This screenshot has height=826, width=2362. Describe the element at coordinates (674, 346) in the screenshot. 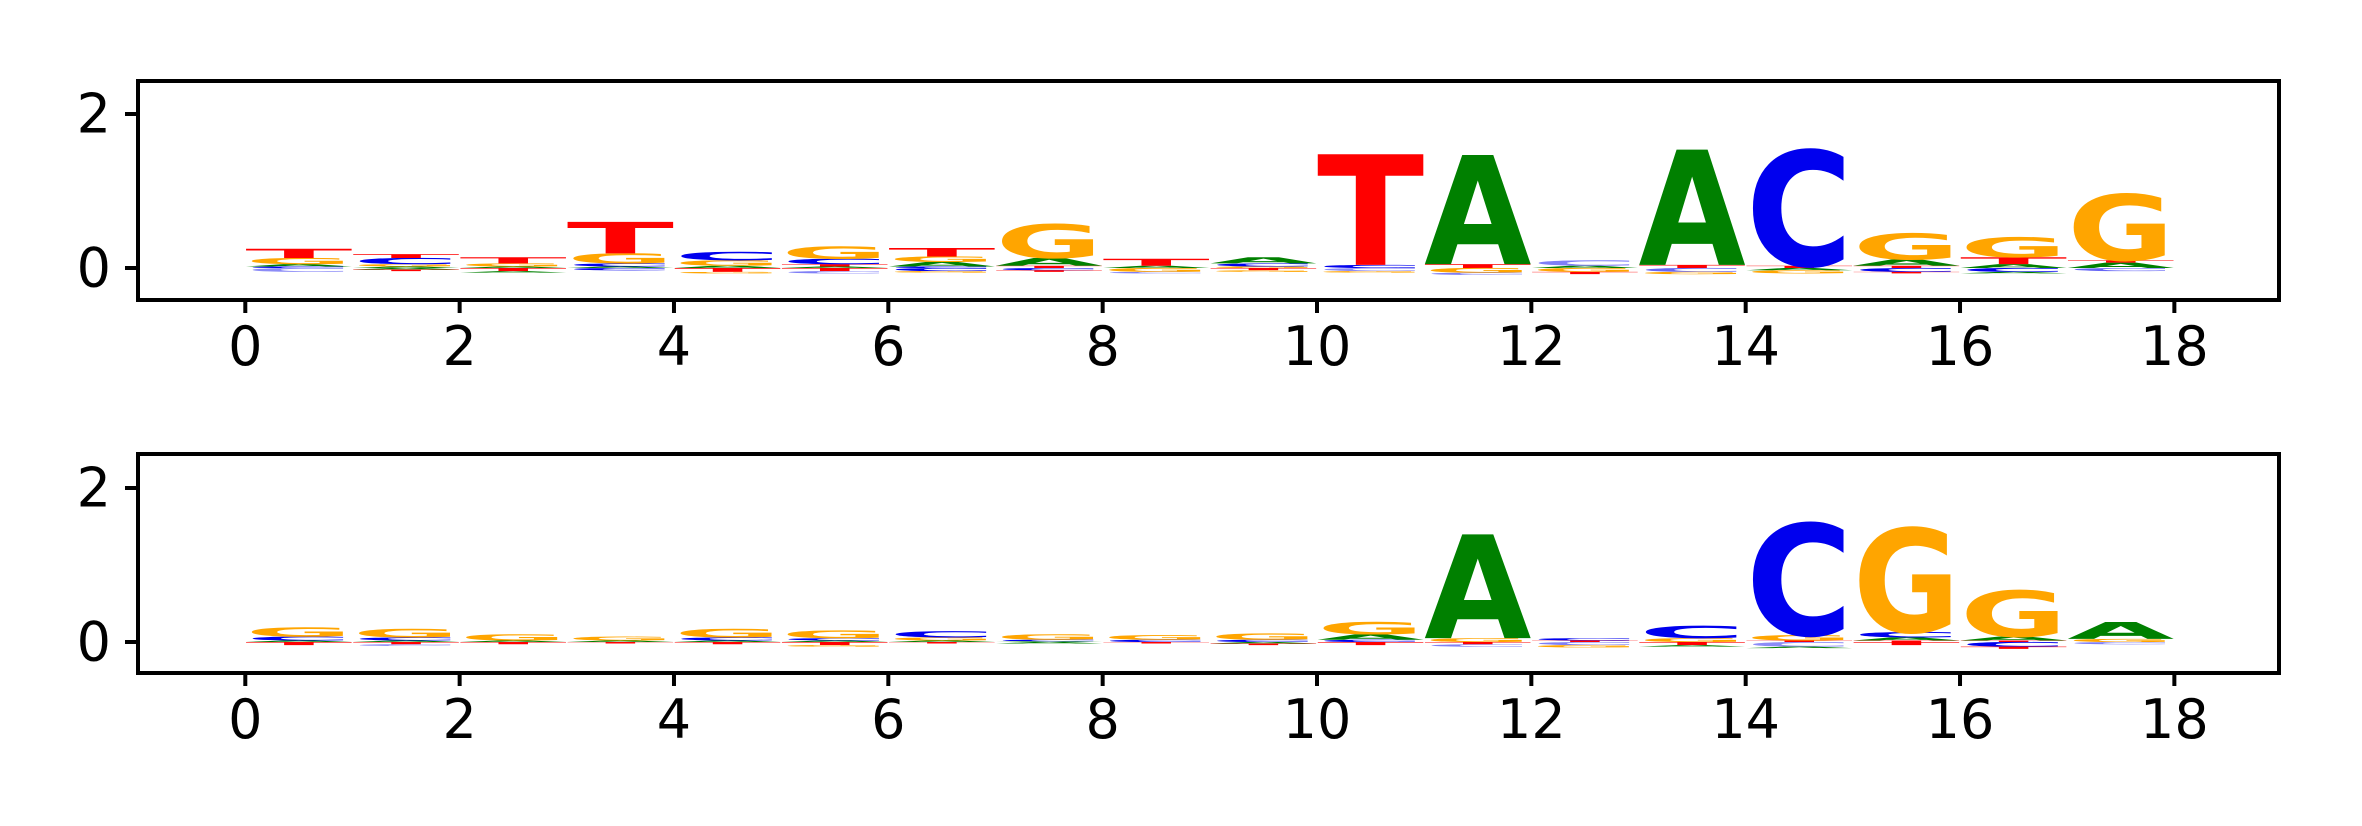

I see `x-tick-label: 4` at that location.